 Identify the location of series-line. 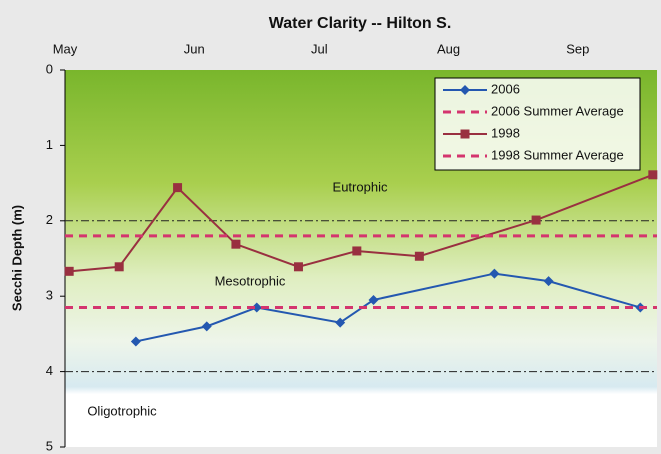
(388, 307).